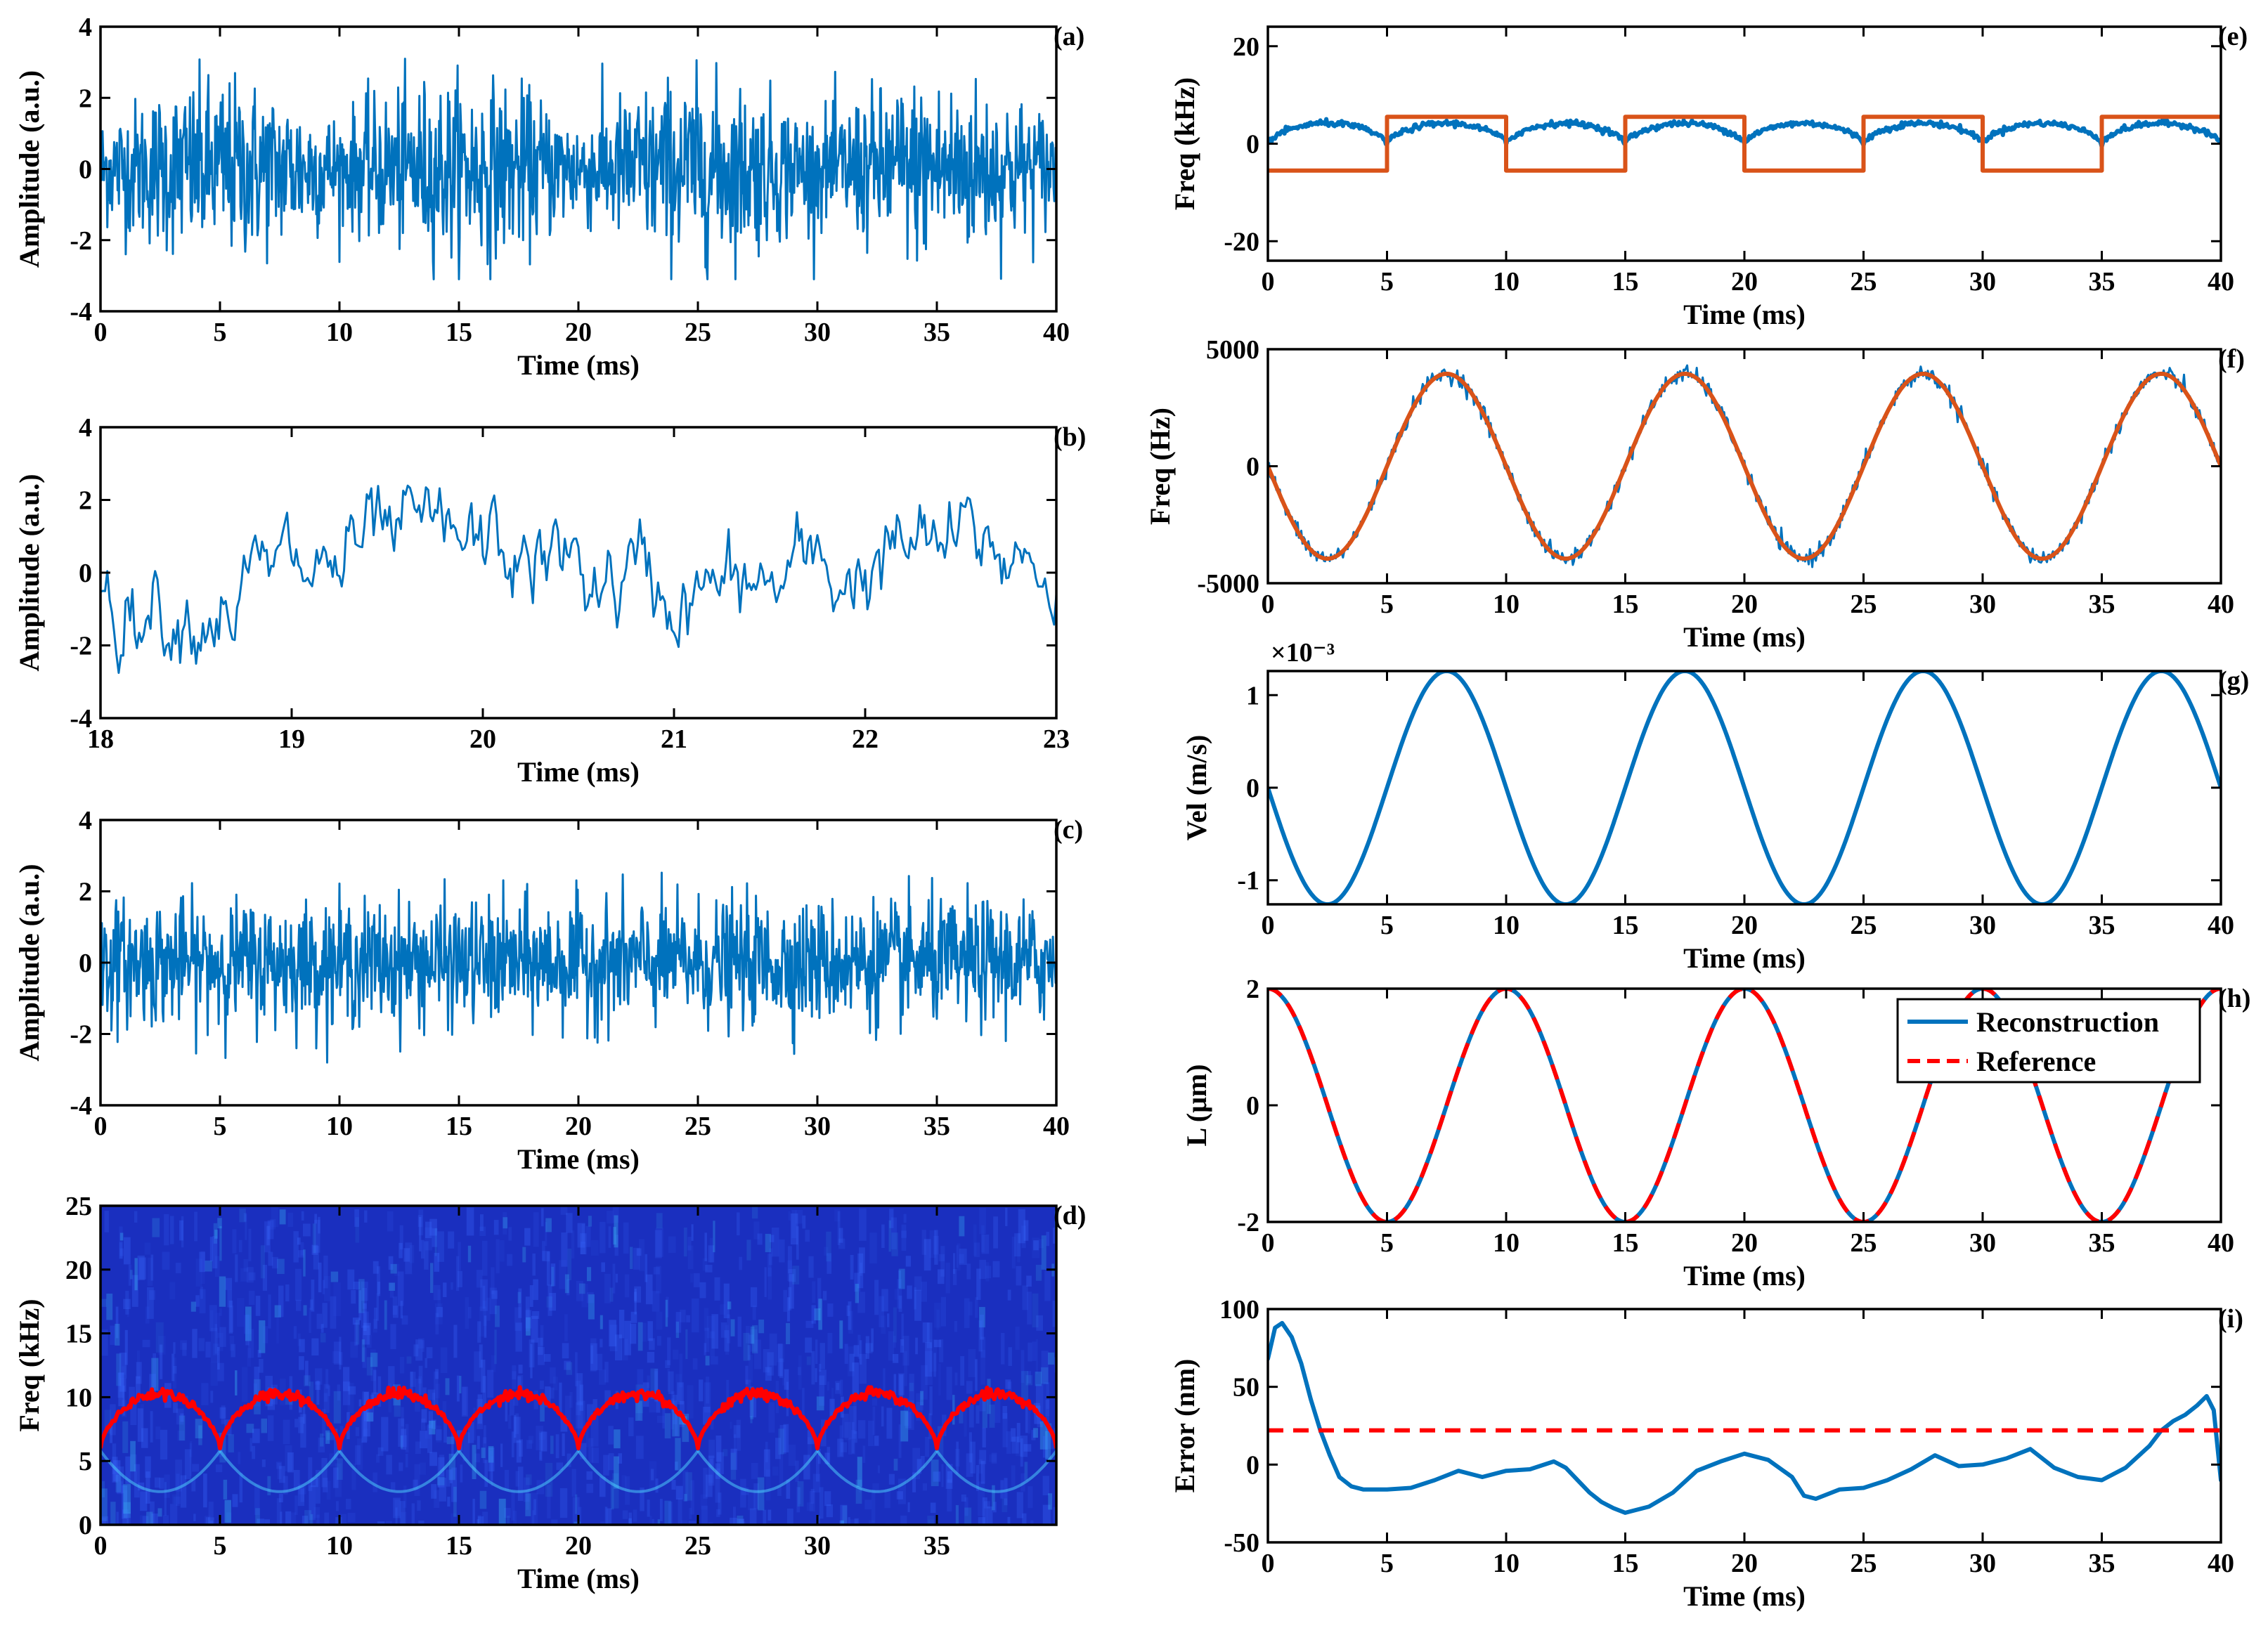 The image size is (2268, 1633). Describe the element at coordinates (2221, 925) in the screenshot. I see `x-tick-label: 40` at that location.